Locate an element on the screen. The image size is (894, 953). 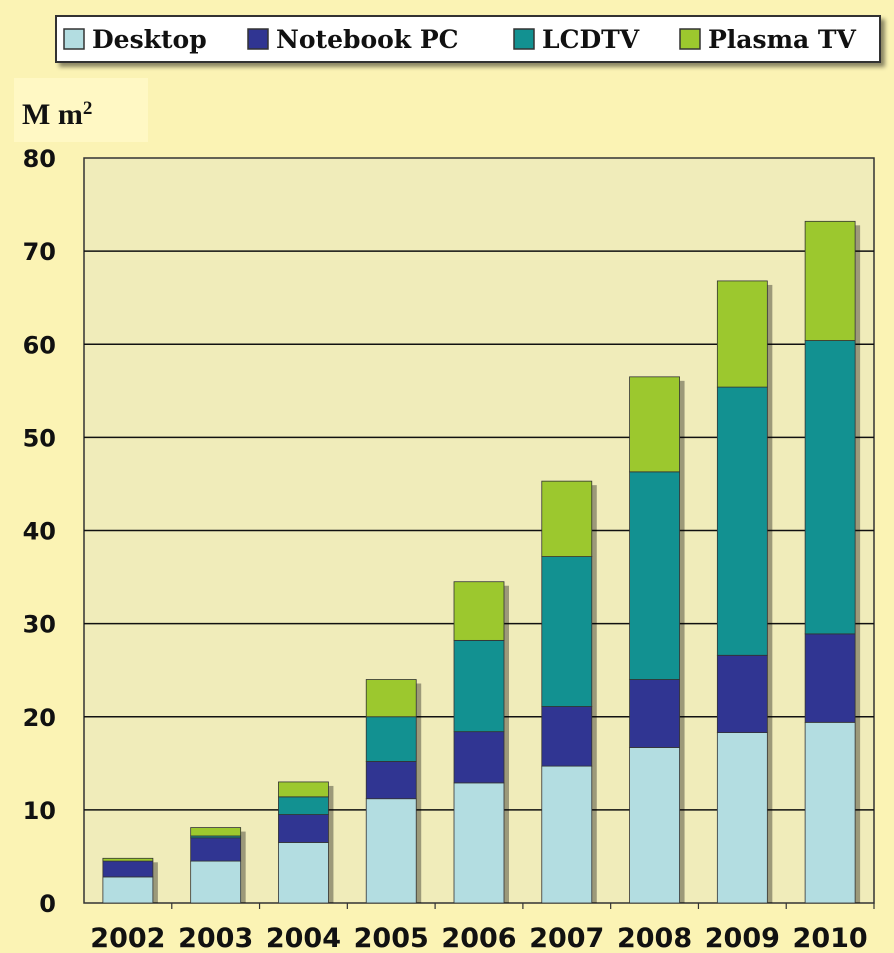
bar-stack-2009 is located at coordinates (744, 592).